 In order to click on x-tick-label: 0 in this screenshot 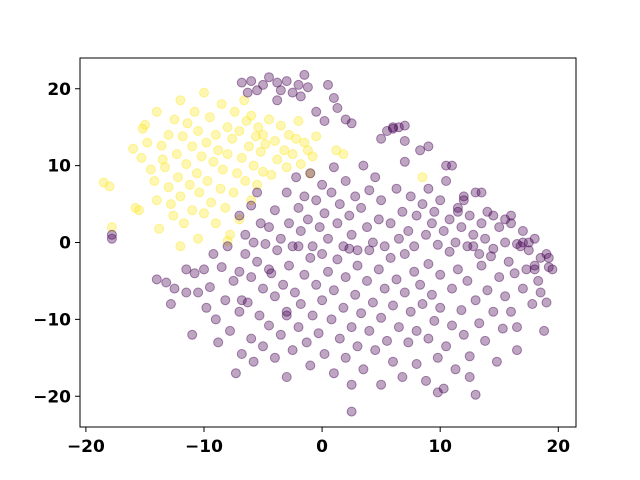, I will do `click(322, 447)`.